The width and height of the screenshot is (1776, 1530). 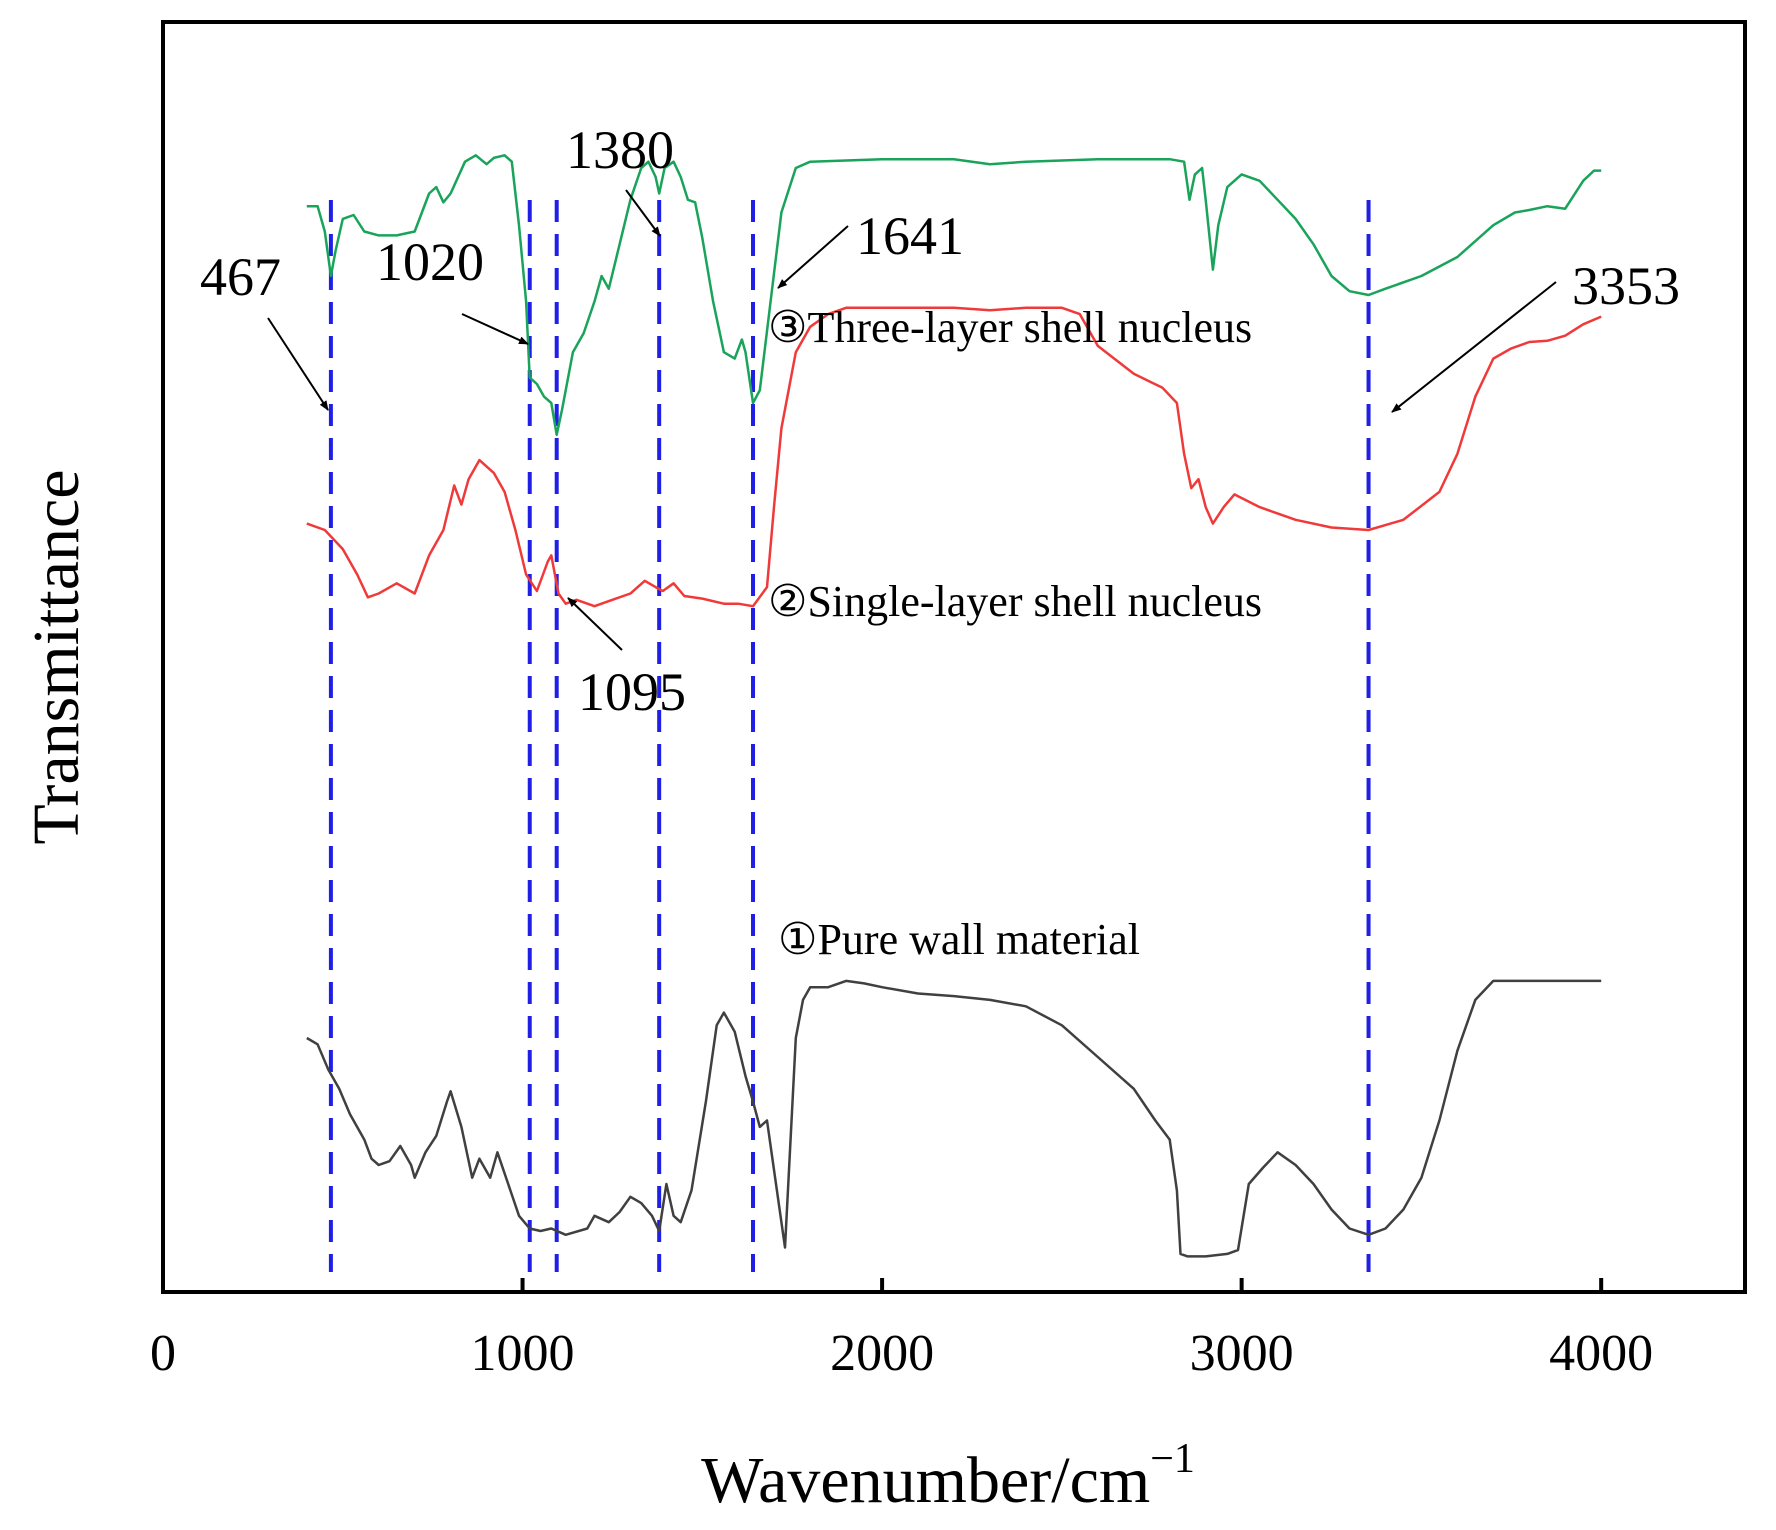 What do you see at coordinates (240, 277) in the screenshot?
I see `annotation-label-467: 467` at bounding box center [240, 277].